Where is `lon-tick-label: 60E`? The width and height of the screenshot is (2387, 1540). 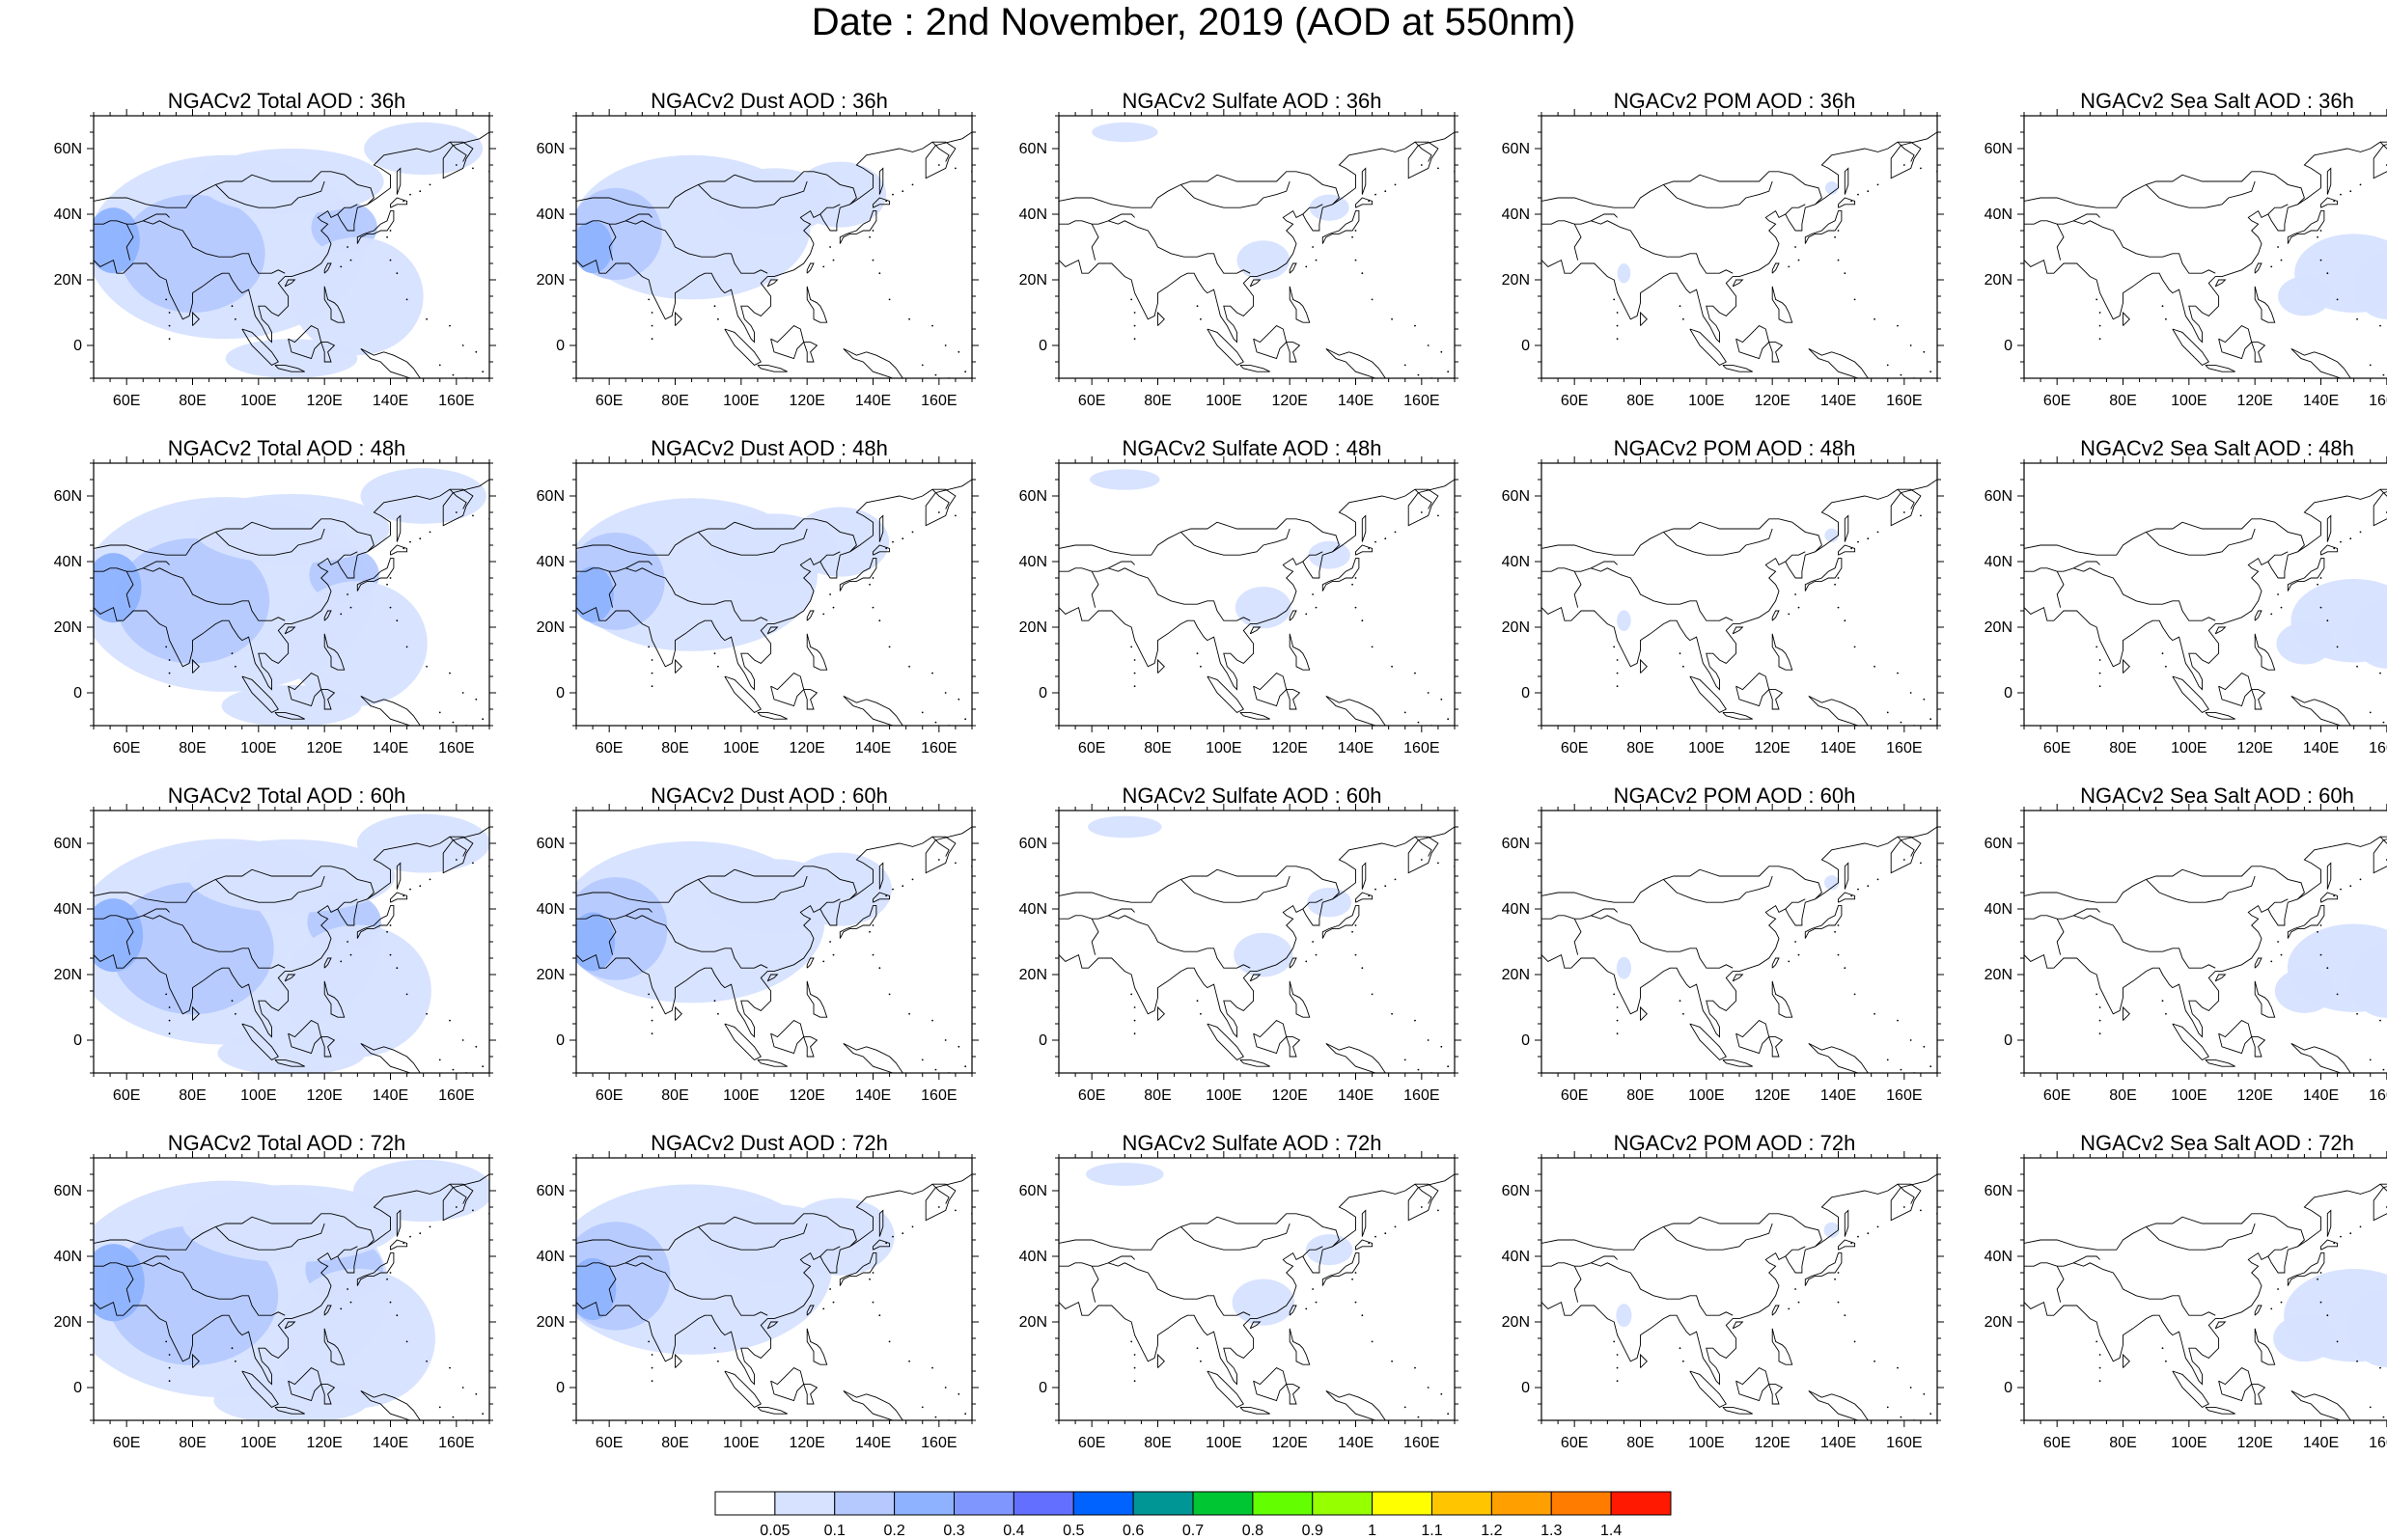
lon-tick-label: 60E is located at coordinates (609, 748).